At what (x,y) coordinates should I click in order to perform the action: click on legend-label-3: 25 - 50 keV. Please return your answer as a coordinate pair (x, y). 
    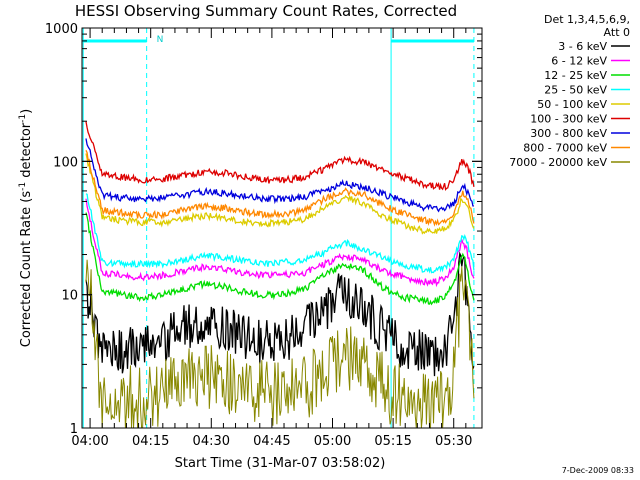
    Looking at the image, I should click on (575, 90).